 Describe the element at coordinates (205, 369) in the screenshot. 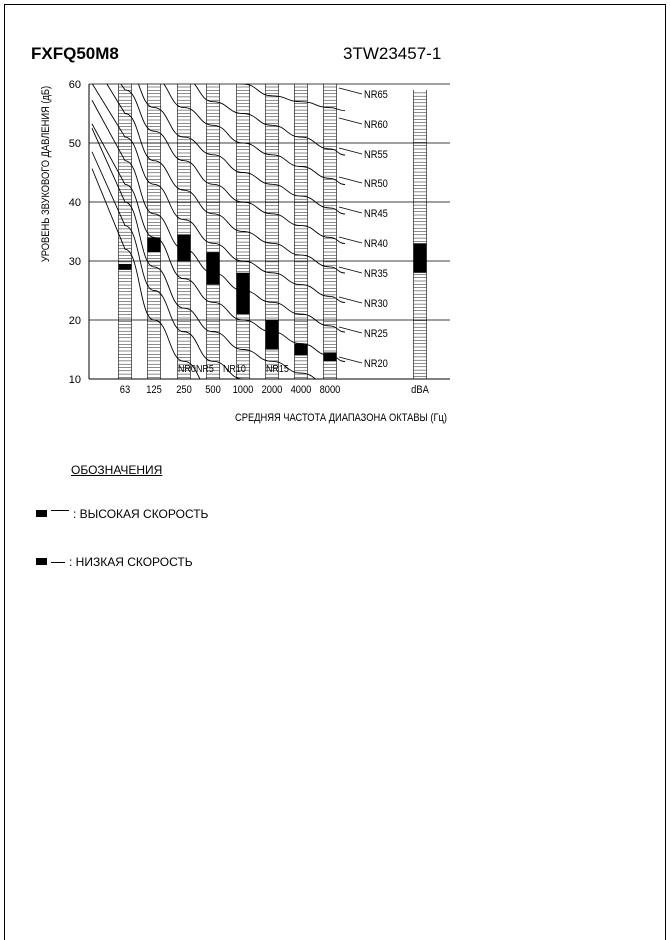

I see `nr-label-nr5: NR5` at that location.